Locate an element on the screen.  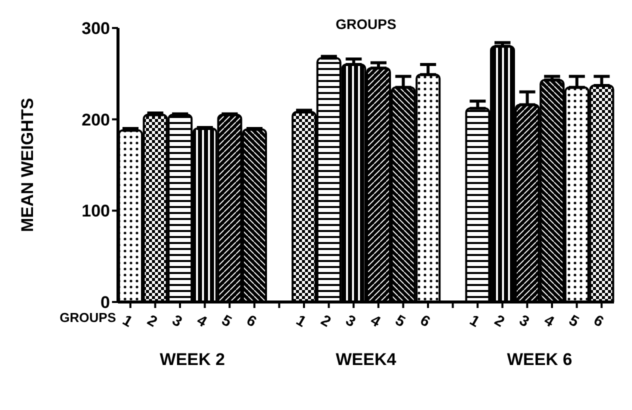
y-axis-title: MEAN WEIGHTS is located at coordinates (28, 165).